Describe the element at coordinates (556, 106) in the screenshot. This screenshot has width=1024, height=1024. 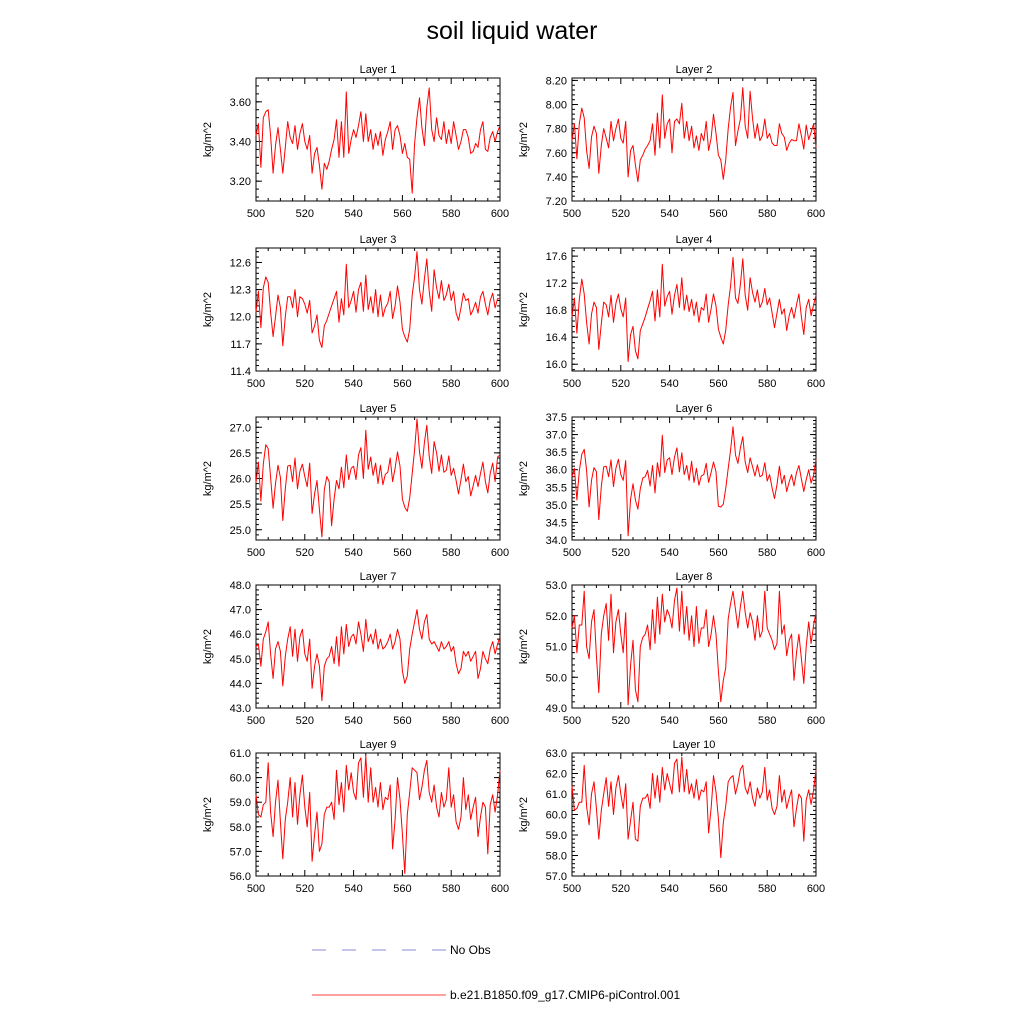
I see `y-tick-label: 8.00` at that location.